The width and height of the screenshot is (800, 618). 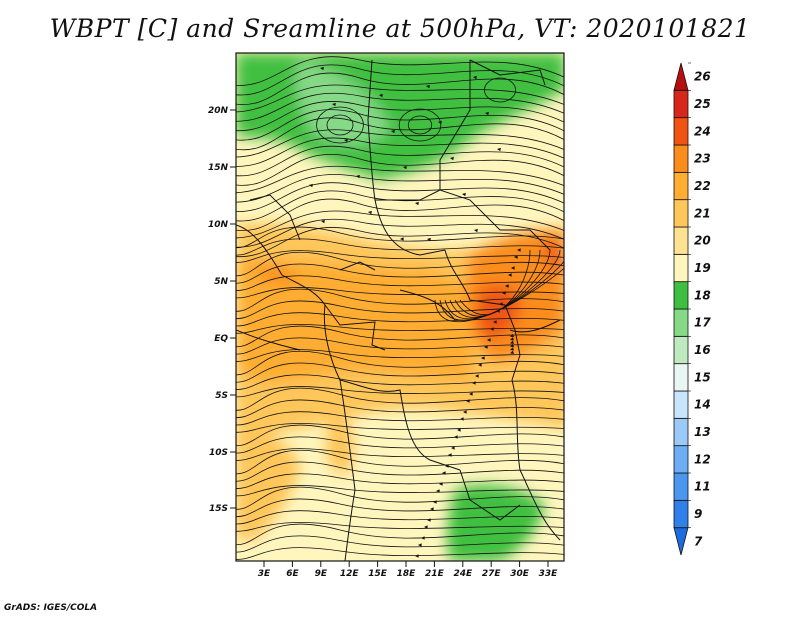 I want to click on lon-label: 18E, so click(x=407, y=574).